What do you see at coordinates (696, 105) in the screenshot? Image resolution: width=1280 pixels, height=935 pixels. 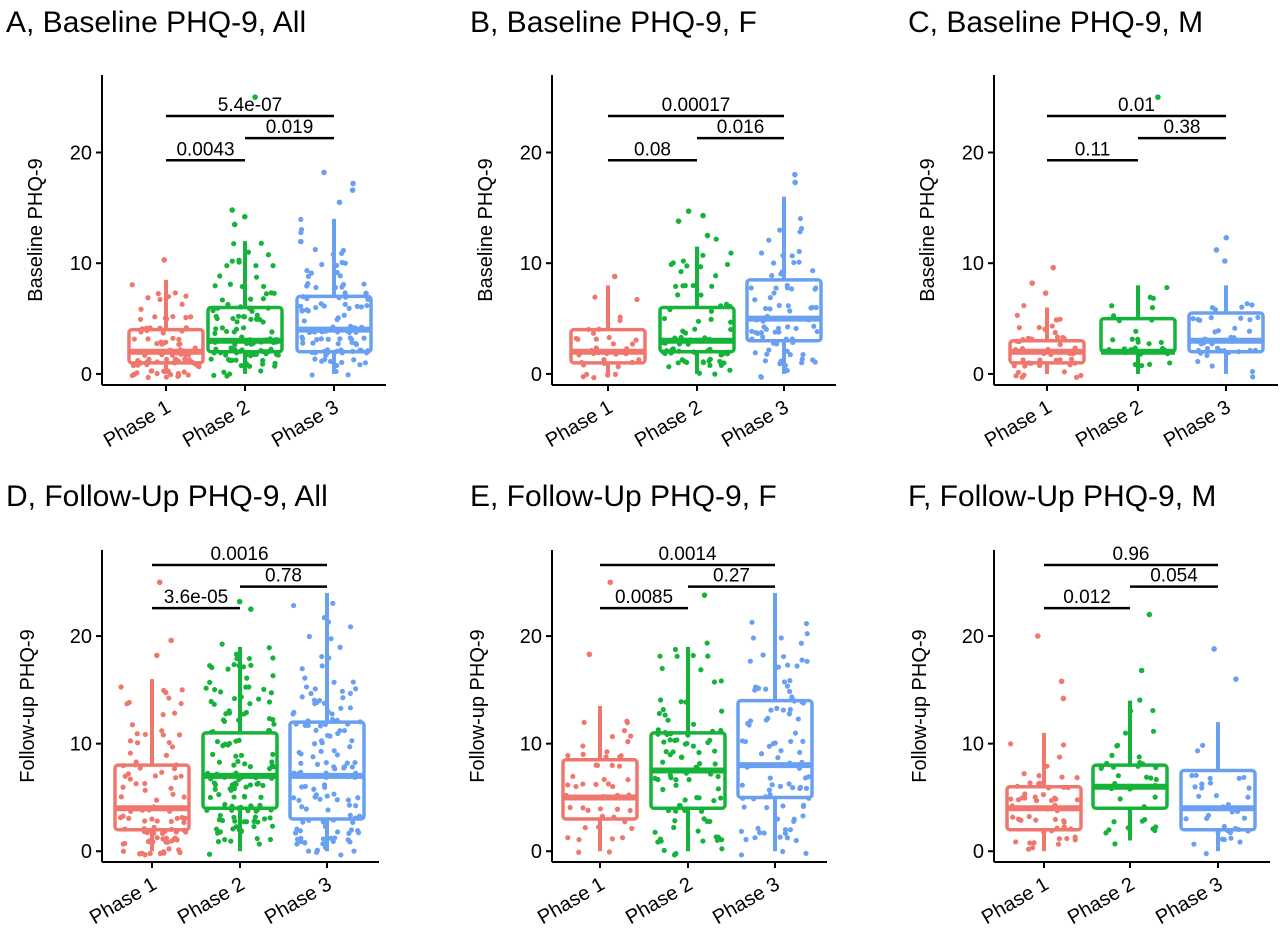 I see `p-value-label: 0.00017` at bounding box center [696, 105].